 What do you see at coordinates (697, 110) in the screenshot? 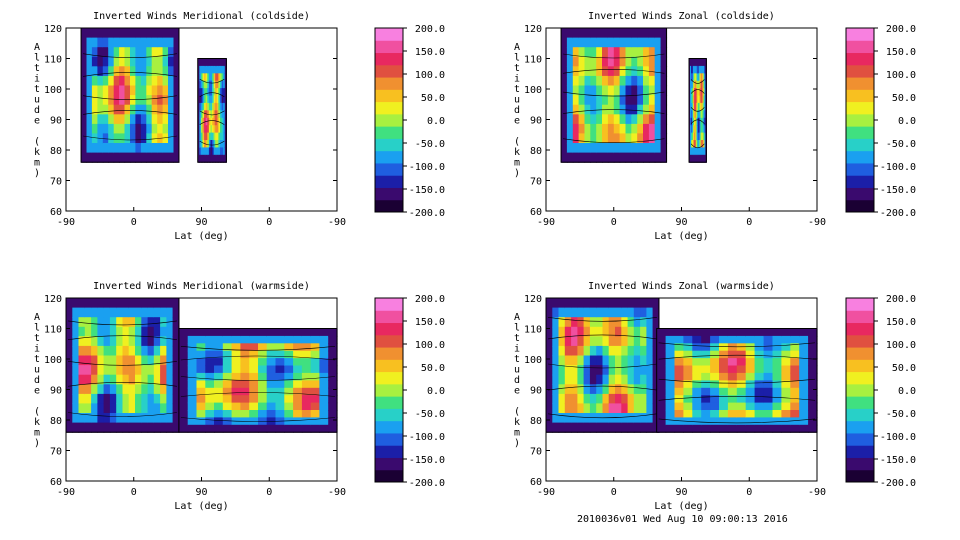
I see `block-outline` at bounding box center [697, 110].